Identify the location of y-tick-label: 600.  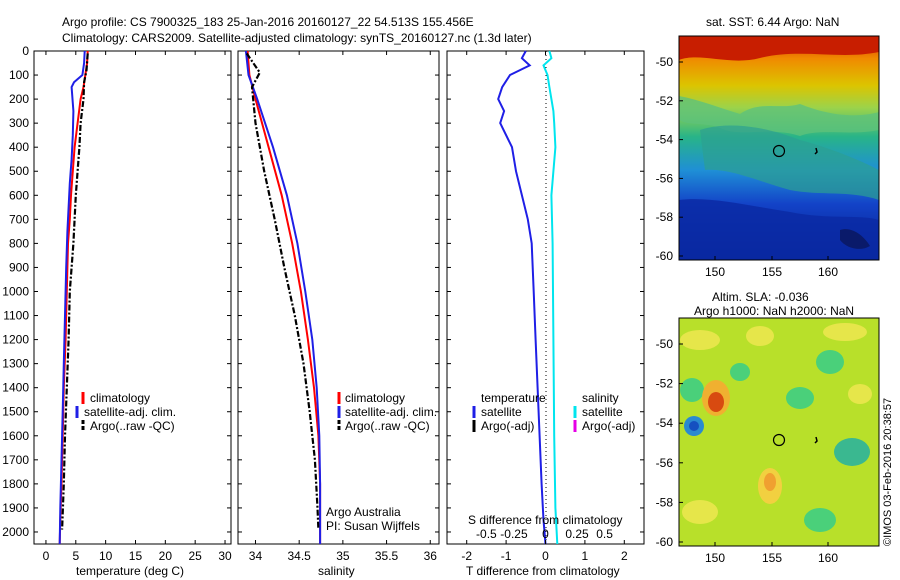
(19, 195).